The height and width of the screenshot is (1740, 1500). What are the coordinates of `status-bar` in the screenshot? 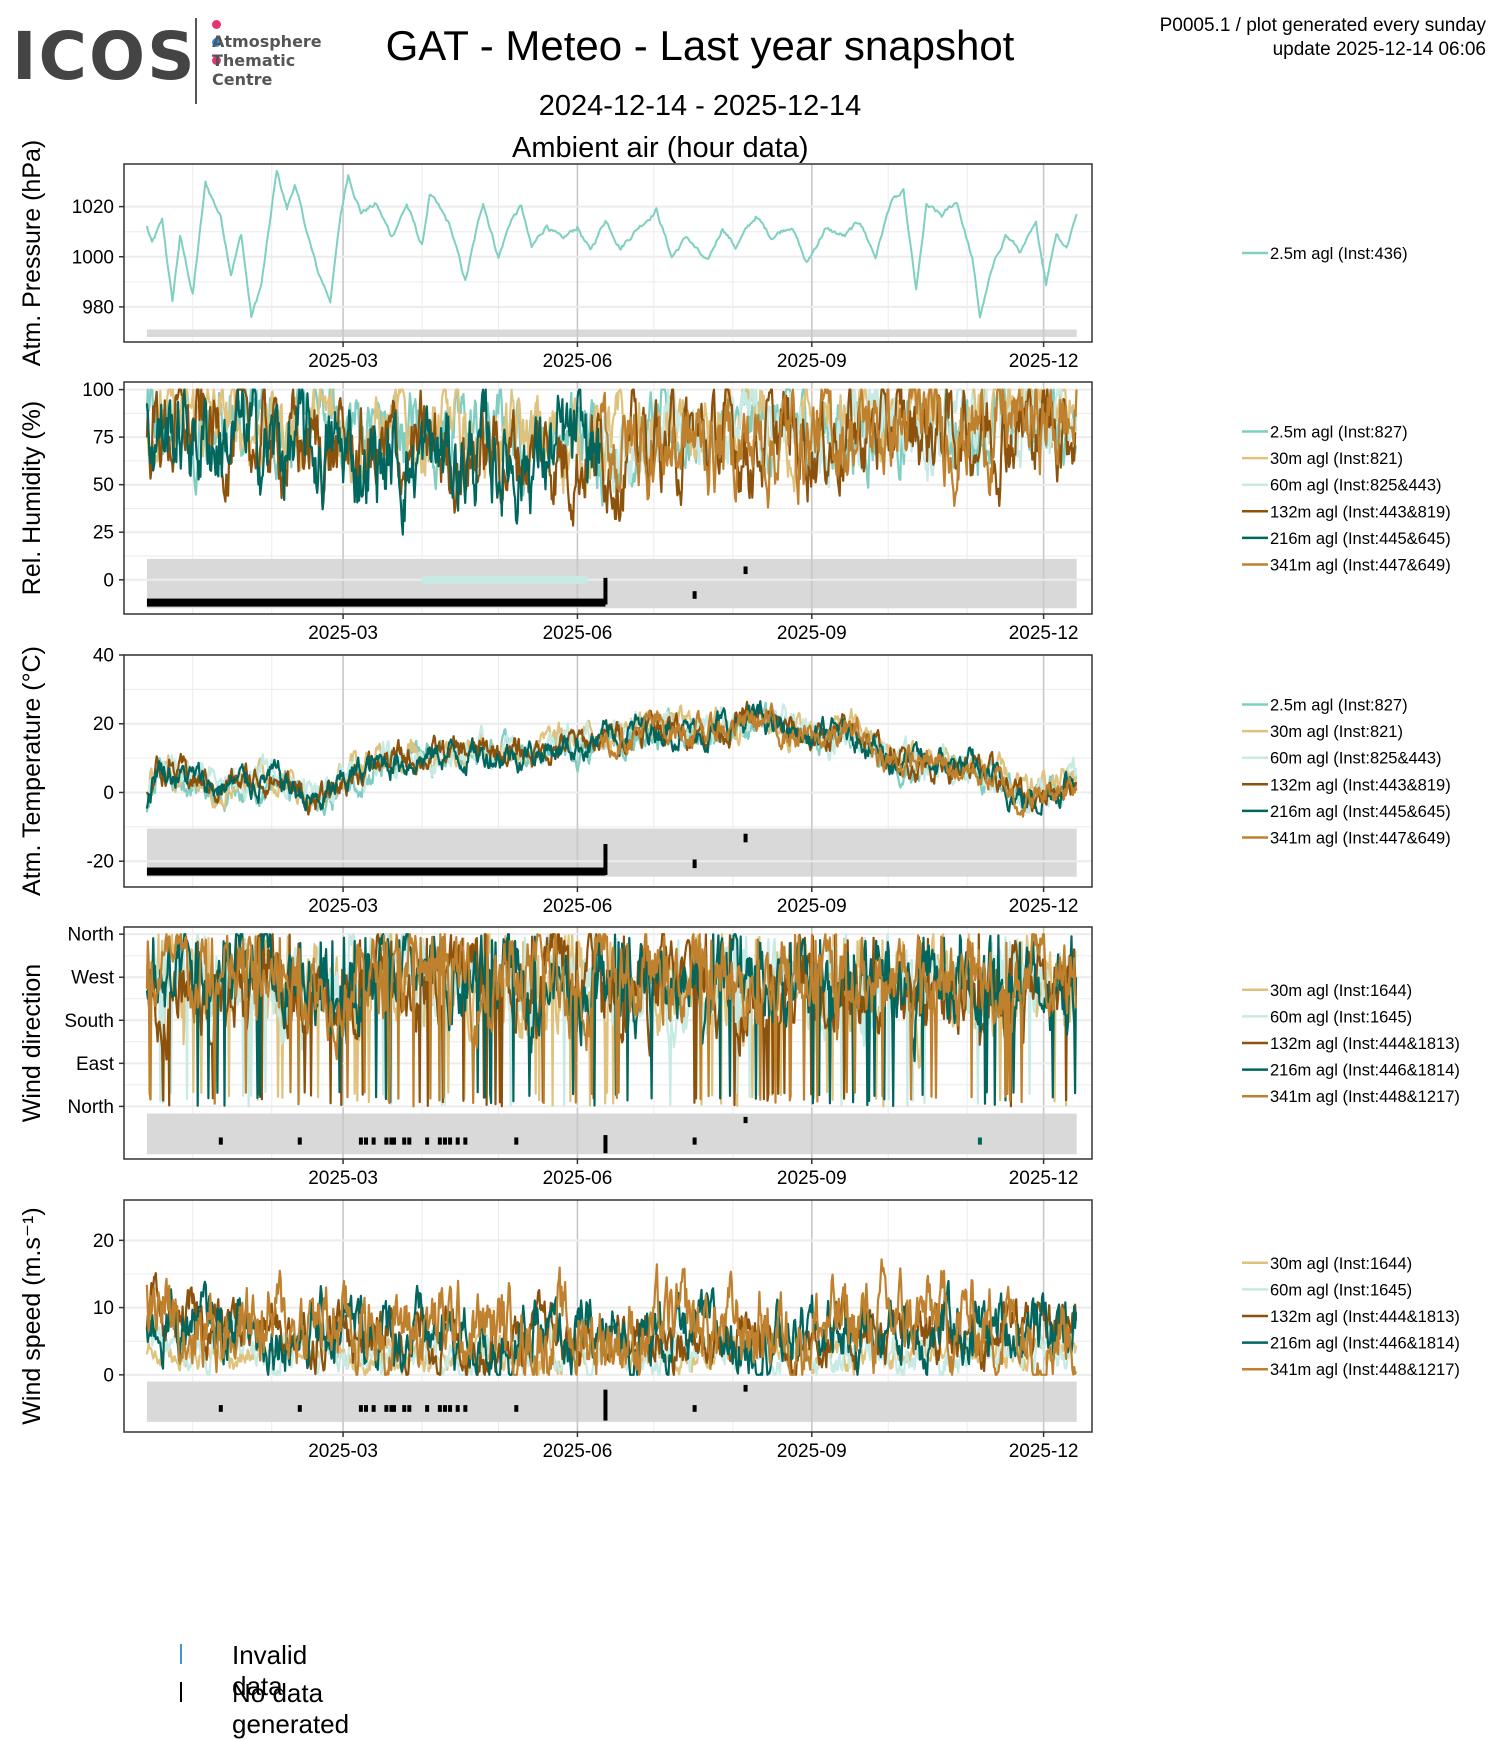 It's located at (376, 602).